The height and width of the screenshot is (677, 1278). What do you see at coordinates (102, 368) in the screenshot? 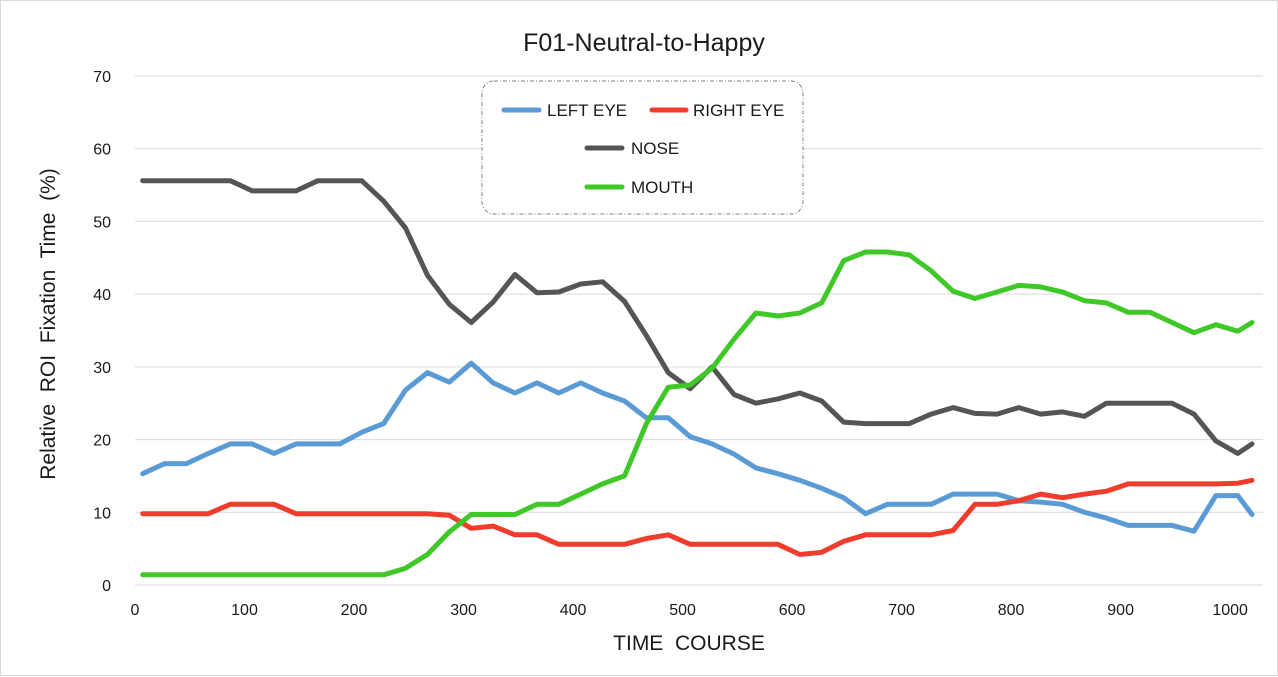
I see `y-tick-label: 30` at bounding box center [102, 368].